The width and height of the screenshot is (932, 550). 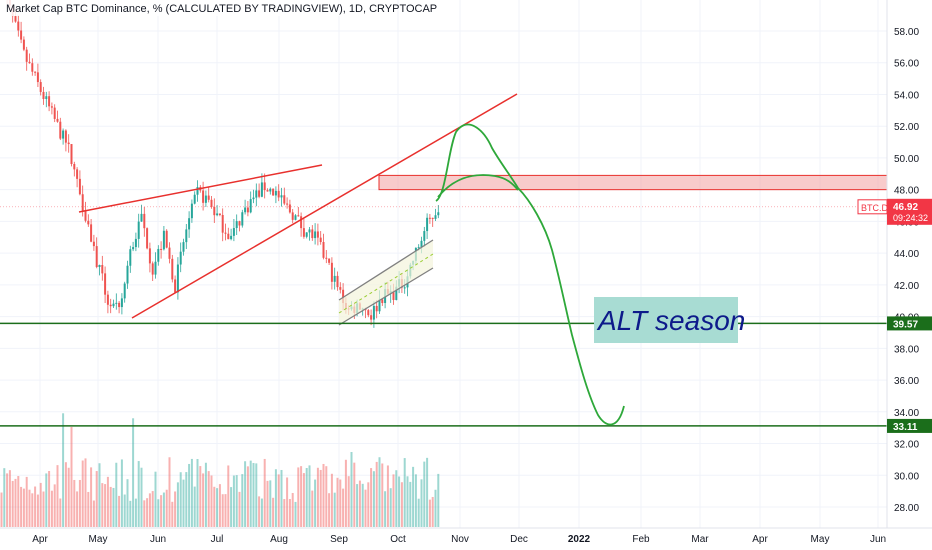 I want to click on channel-fill, so click(x=386, y=282).